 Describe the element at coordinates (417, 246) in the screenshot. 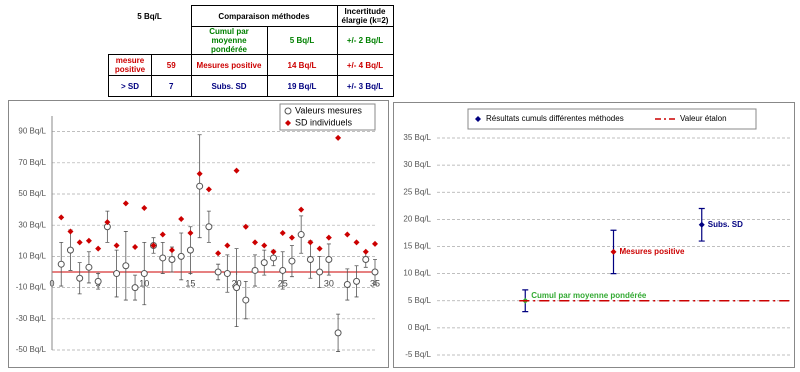

I see `y-tick-label: 15 Bq/L` at that location.